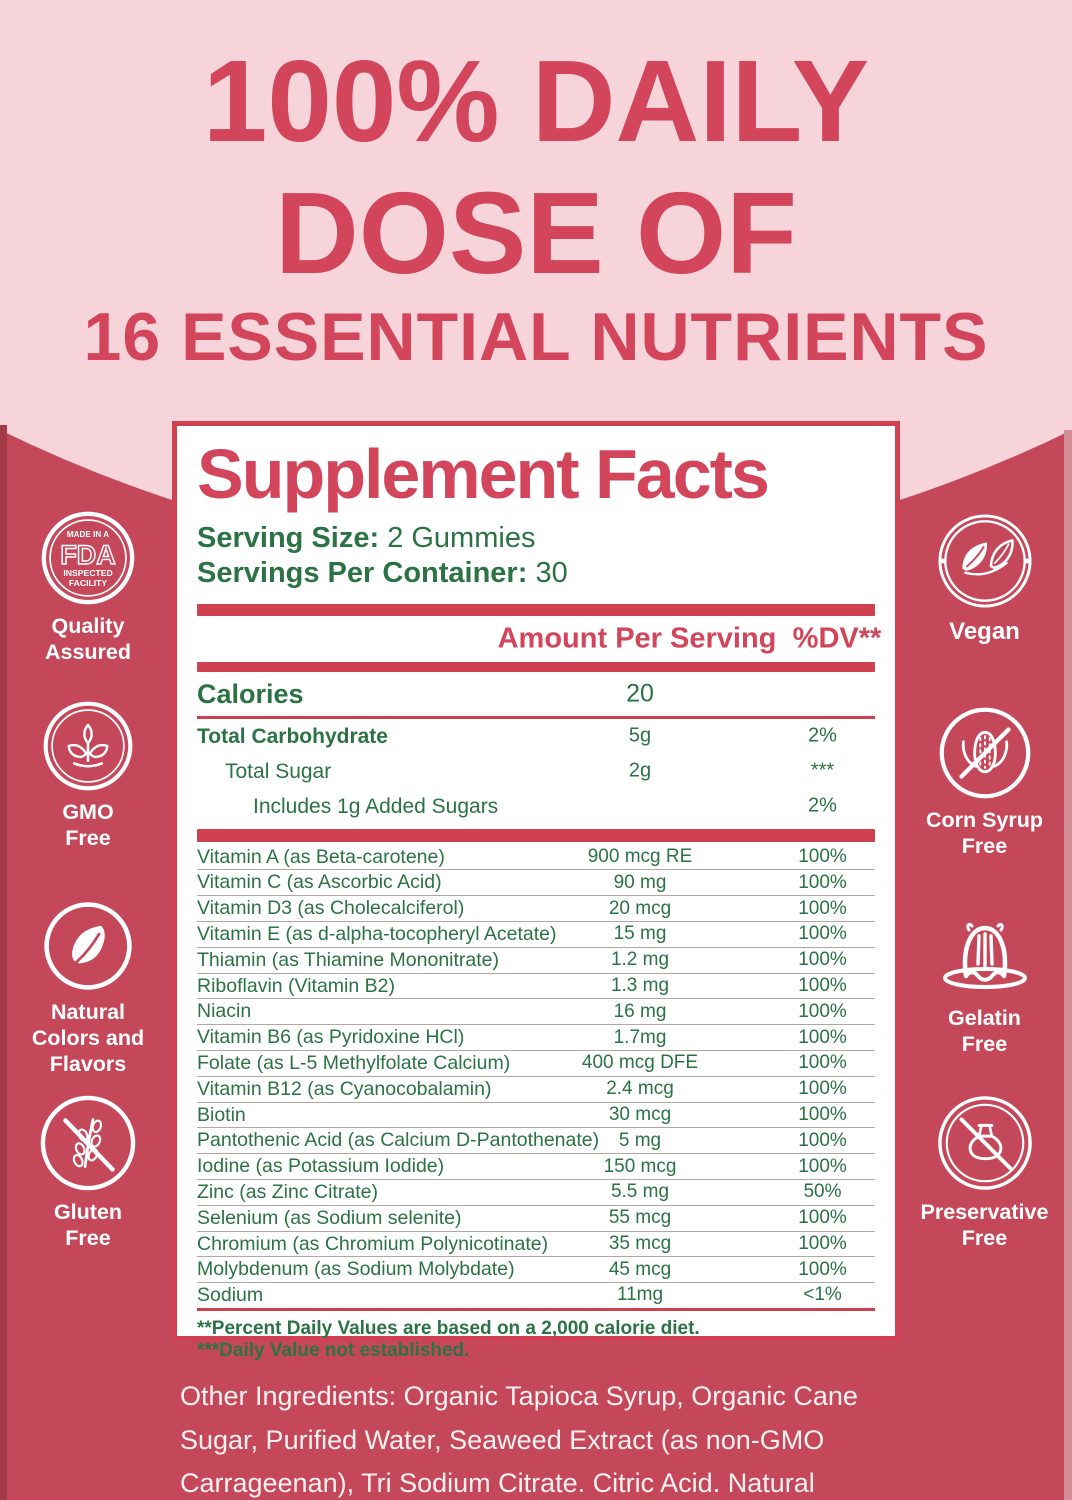  Describe the element at coordinates (640, 1114) in the screenshot. I see `nutrient-amount: 30 mcg` at that location.